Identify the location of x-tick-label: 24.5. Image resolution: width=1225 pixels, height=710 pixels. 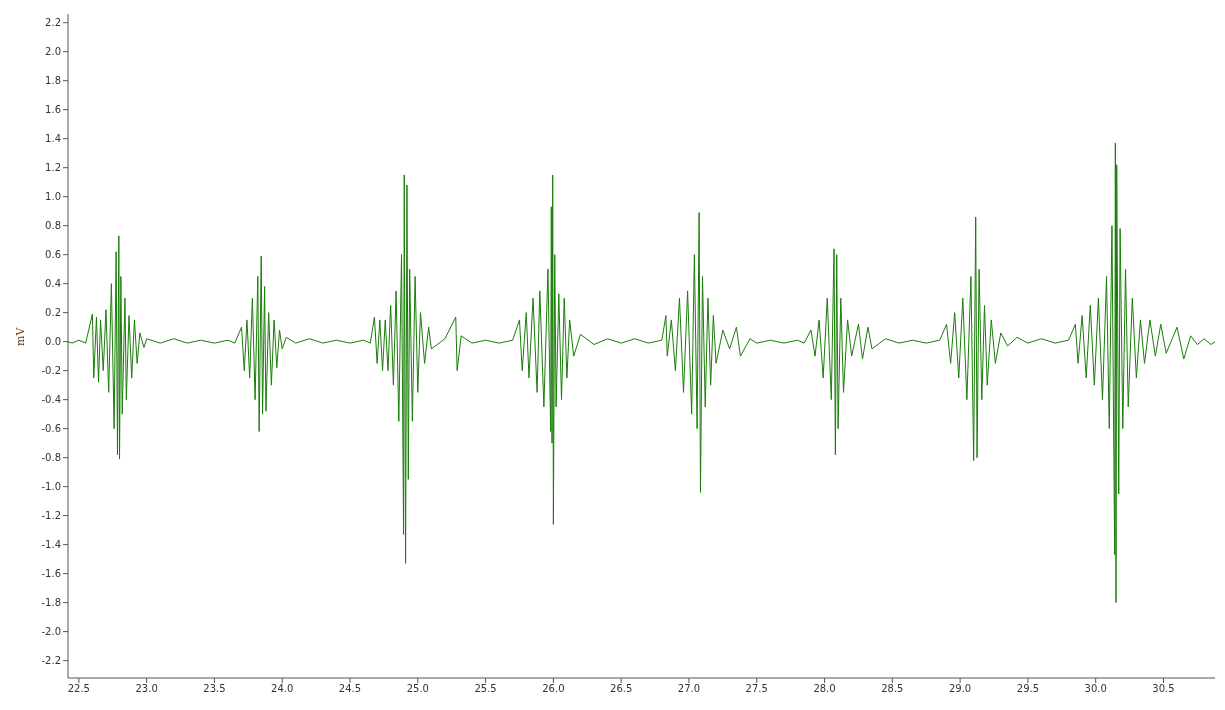
(350, 689).